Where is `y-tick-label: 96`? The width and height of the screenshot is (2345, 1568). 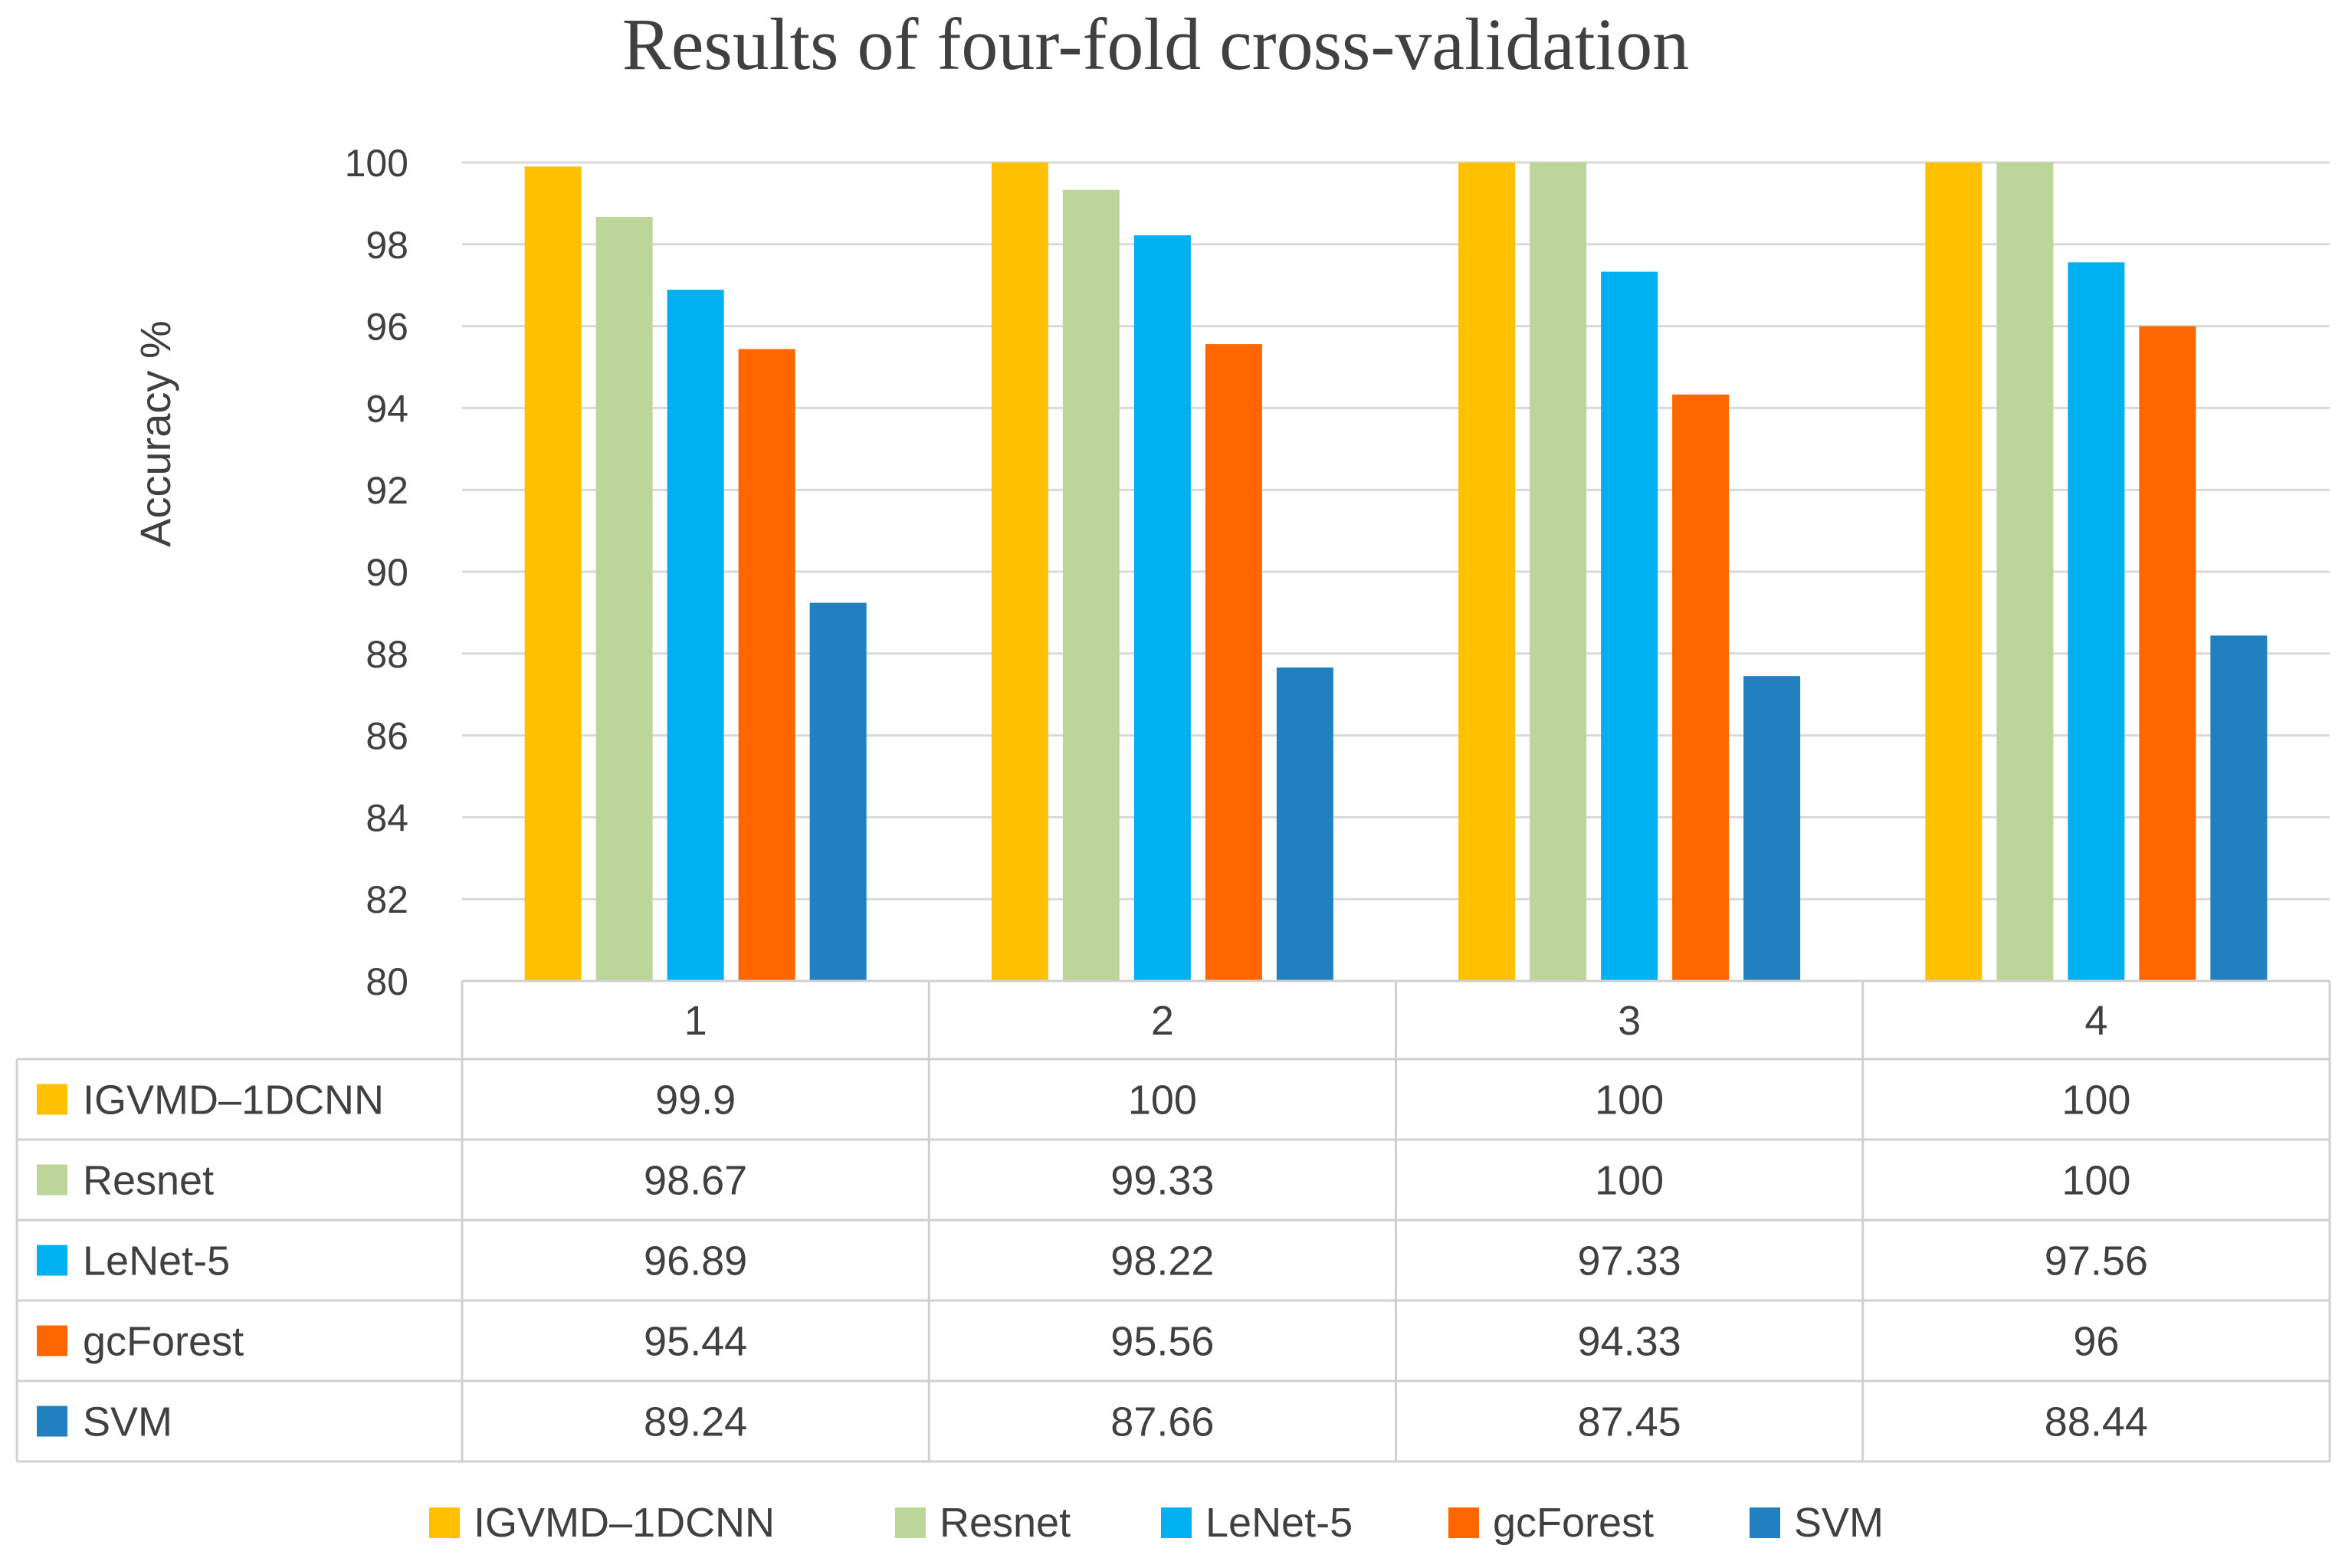
y-tick-label: 96 is located at coordinates (387, 327).